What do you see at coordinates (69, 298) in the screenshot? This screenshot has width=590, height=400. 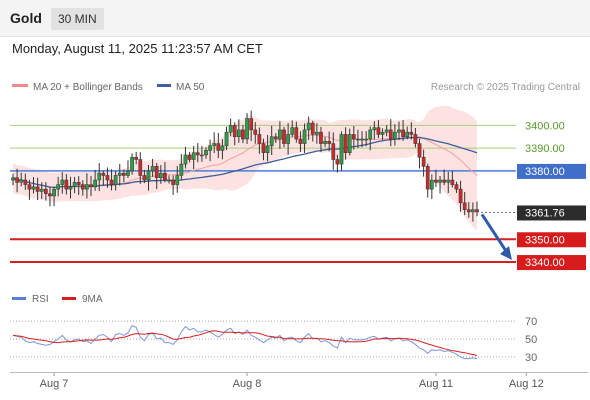 I see `legend-swatch-9ma` at bounding box center [69, 298].